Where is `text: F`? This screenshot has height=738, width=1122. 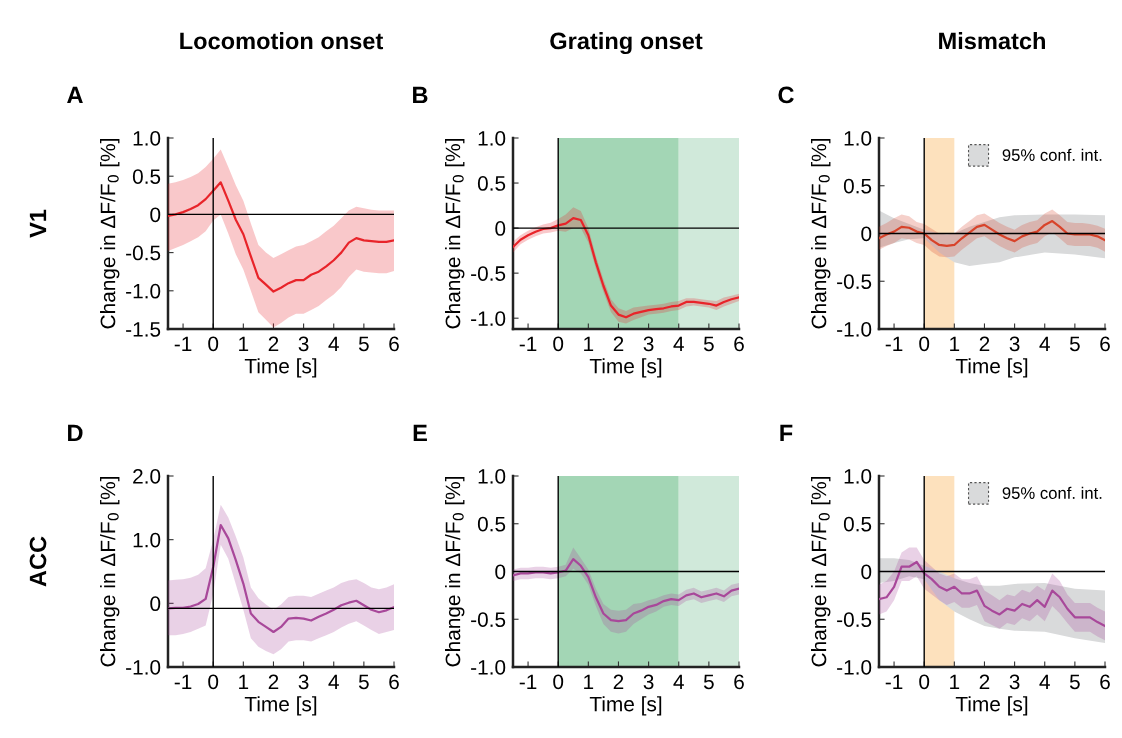 text: F is located at coordinates (786, 433).